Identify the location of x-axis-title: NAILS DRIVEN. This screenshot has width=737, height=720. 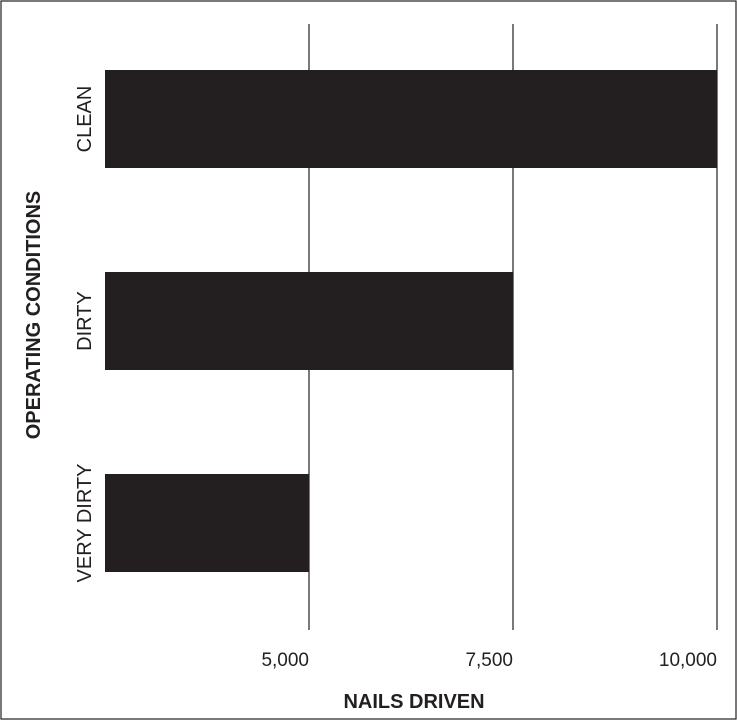
(413, 702).